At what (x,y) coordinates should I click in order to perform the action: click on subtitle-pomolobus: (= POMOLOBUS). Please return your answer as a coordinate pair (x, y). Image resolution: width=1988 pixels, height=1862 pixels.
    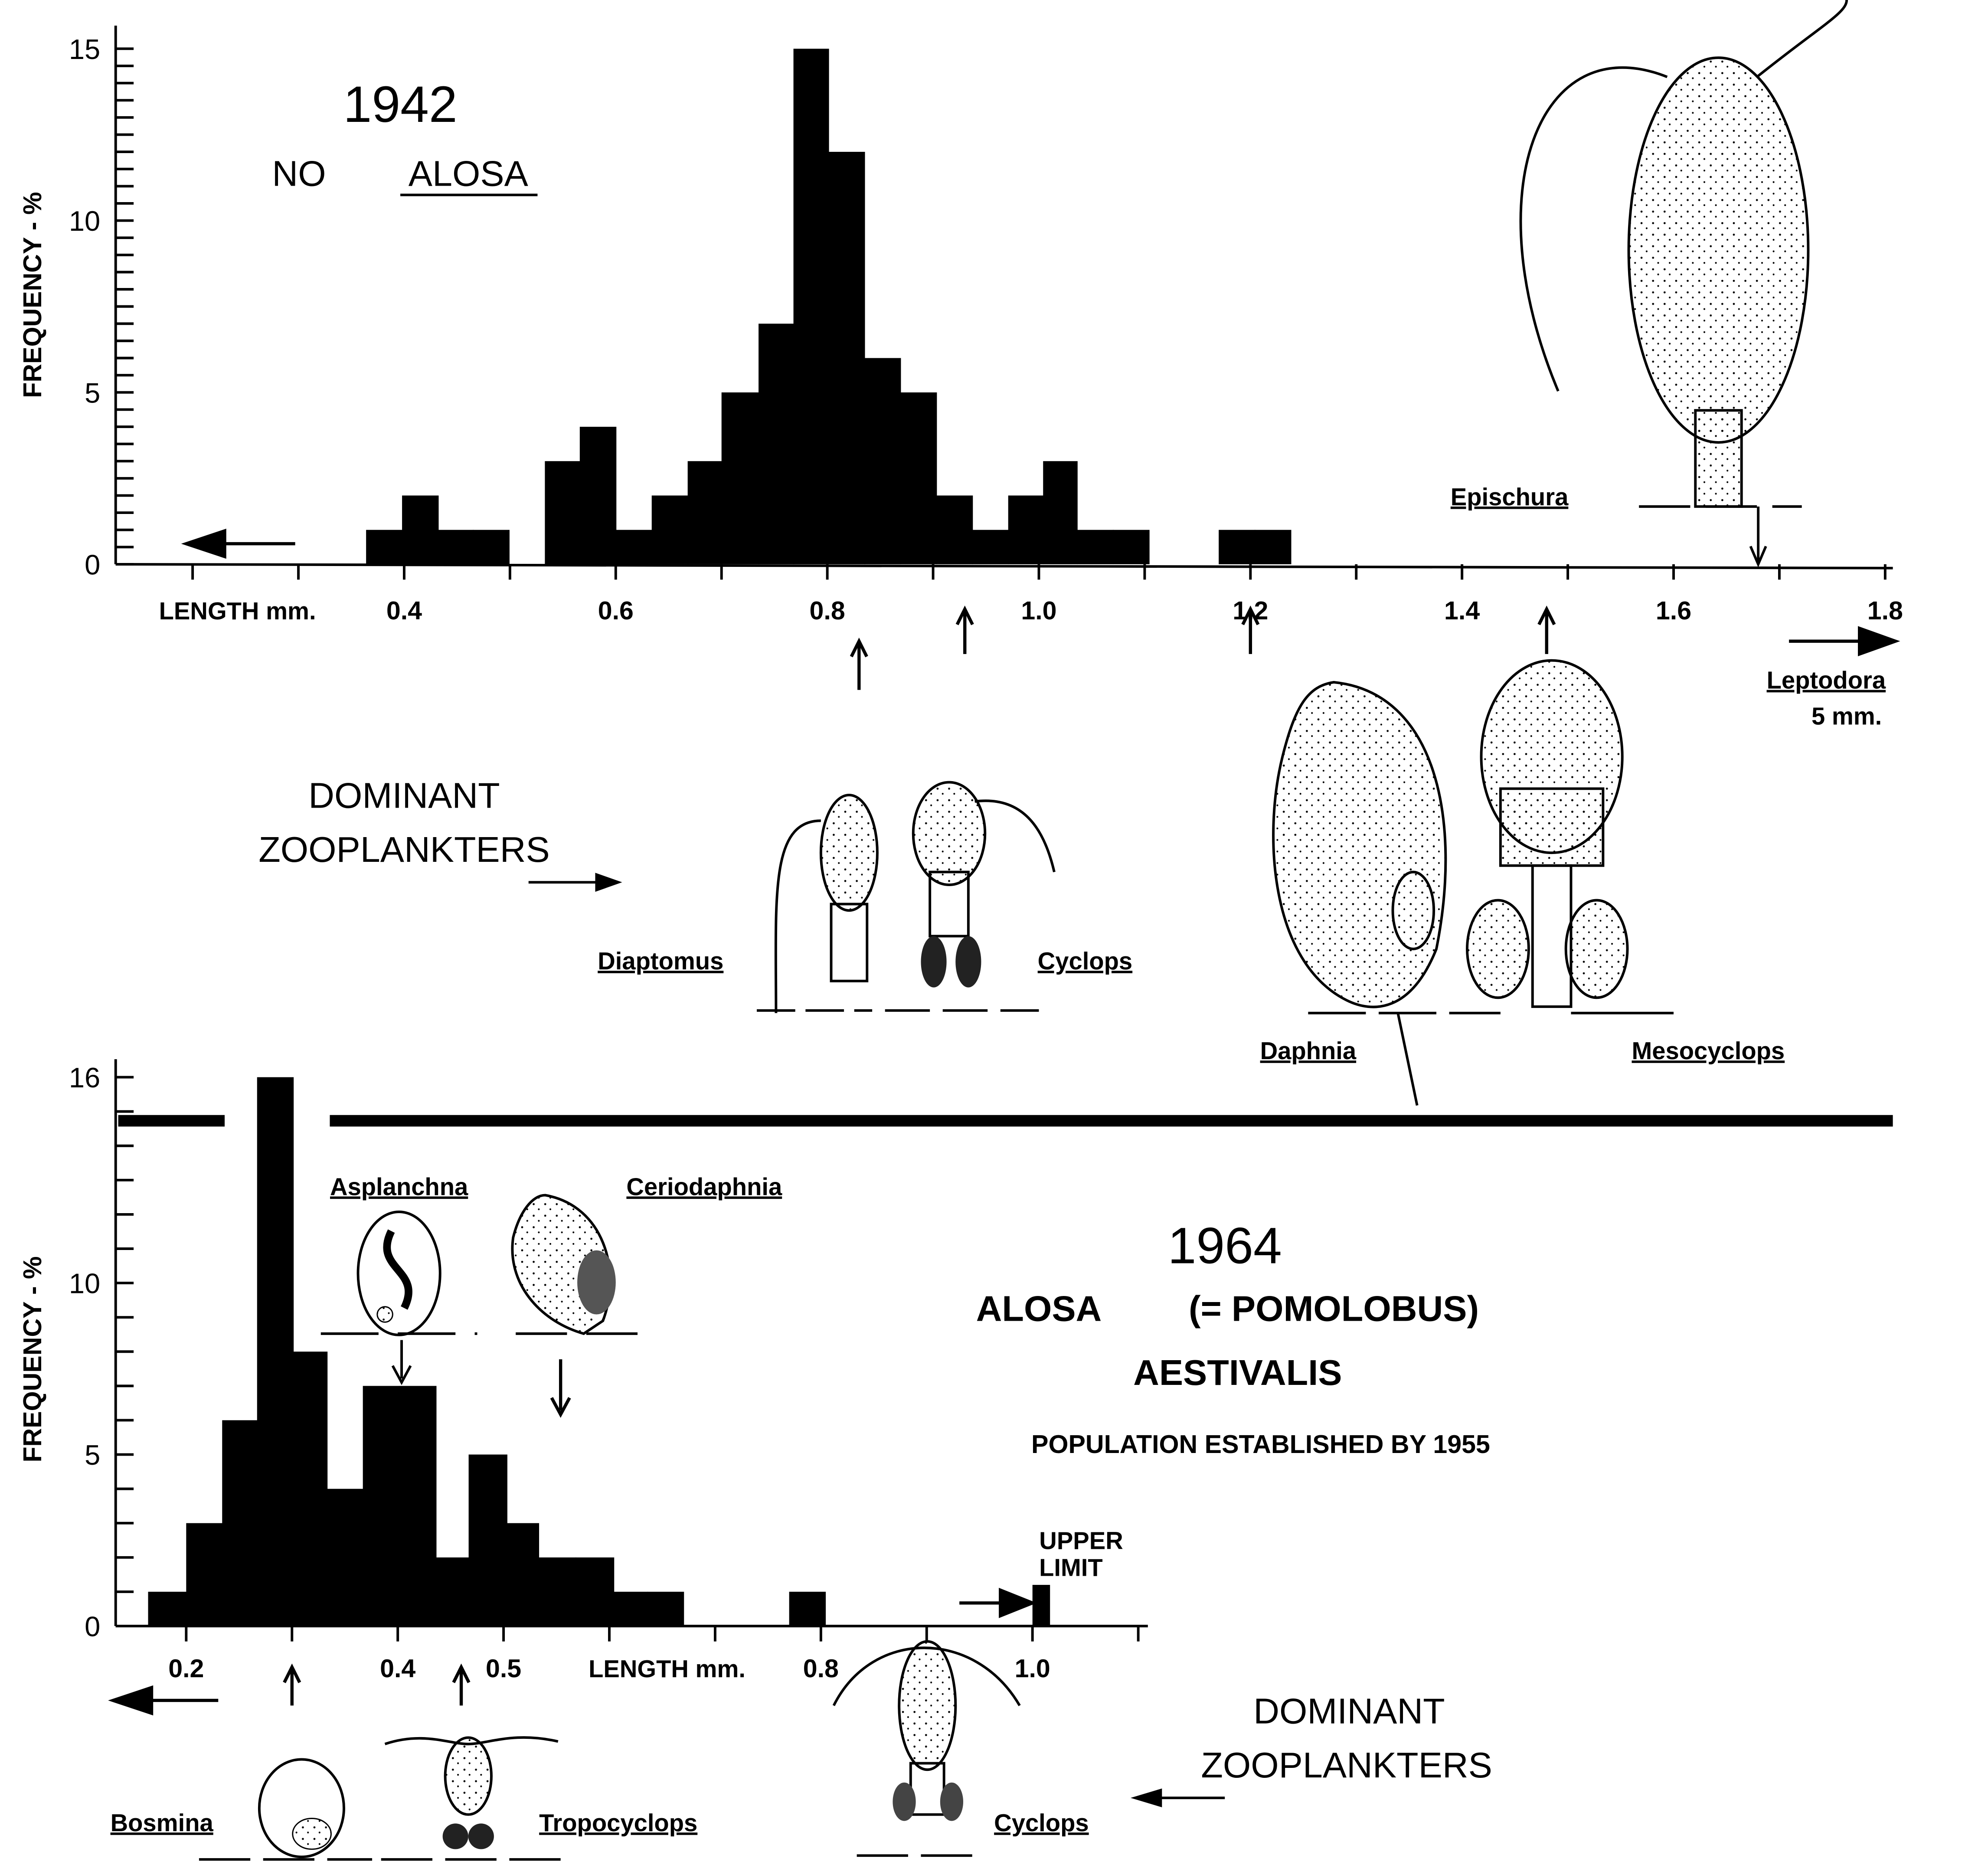
    Looking at the image, I should click on (1334, 1309).